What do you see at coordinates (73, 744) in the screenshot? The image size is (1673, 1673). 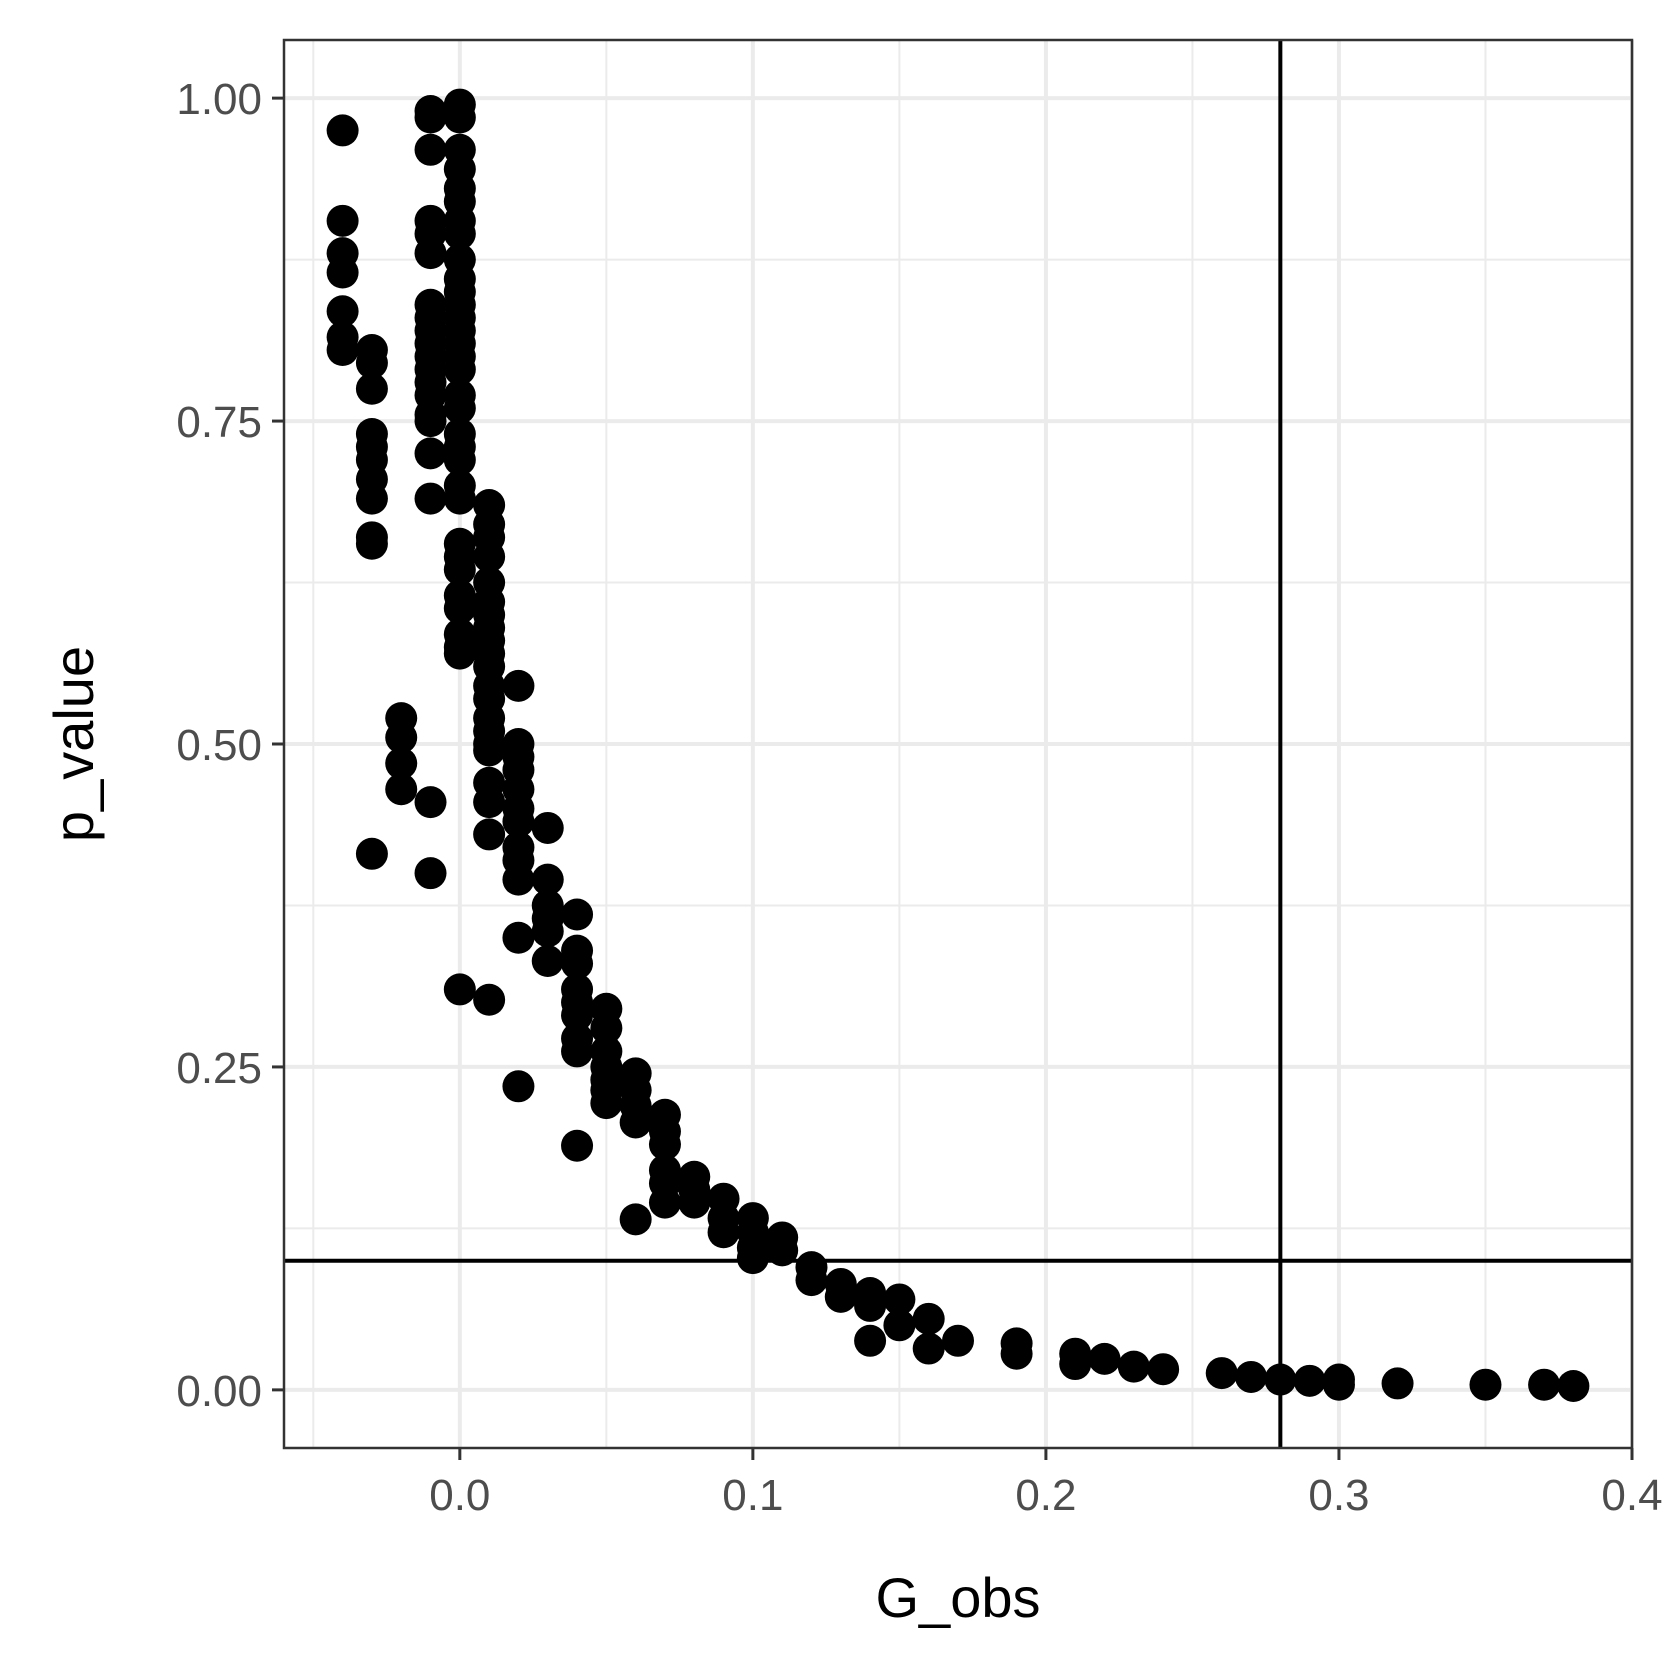 I see `y-axis-title: p_value` at bounding box center [73, 744].